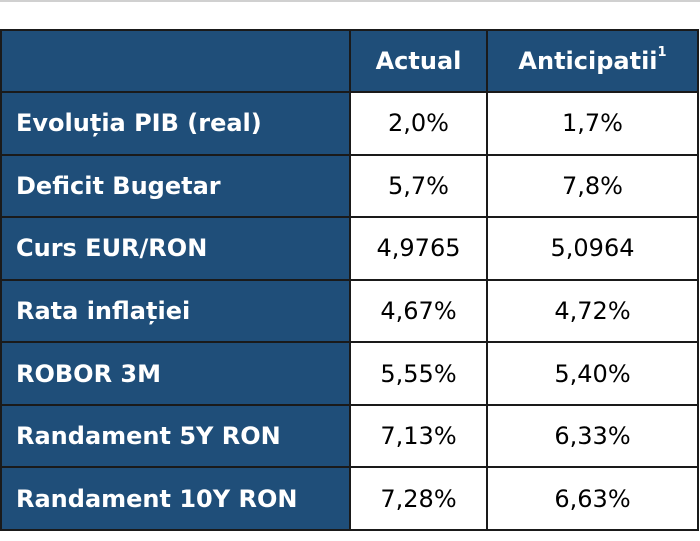 The width and height of the screenshot is (700, 541). I want to click on cell-actual: 7,13%, so click(418, 436).